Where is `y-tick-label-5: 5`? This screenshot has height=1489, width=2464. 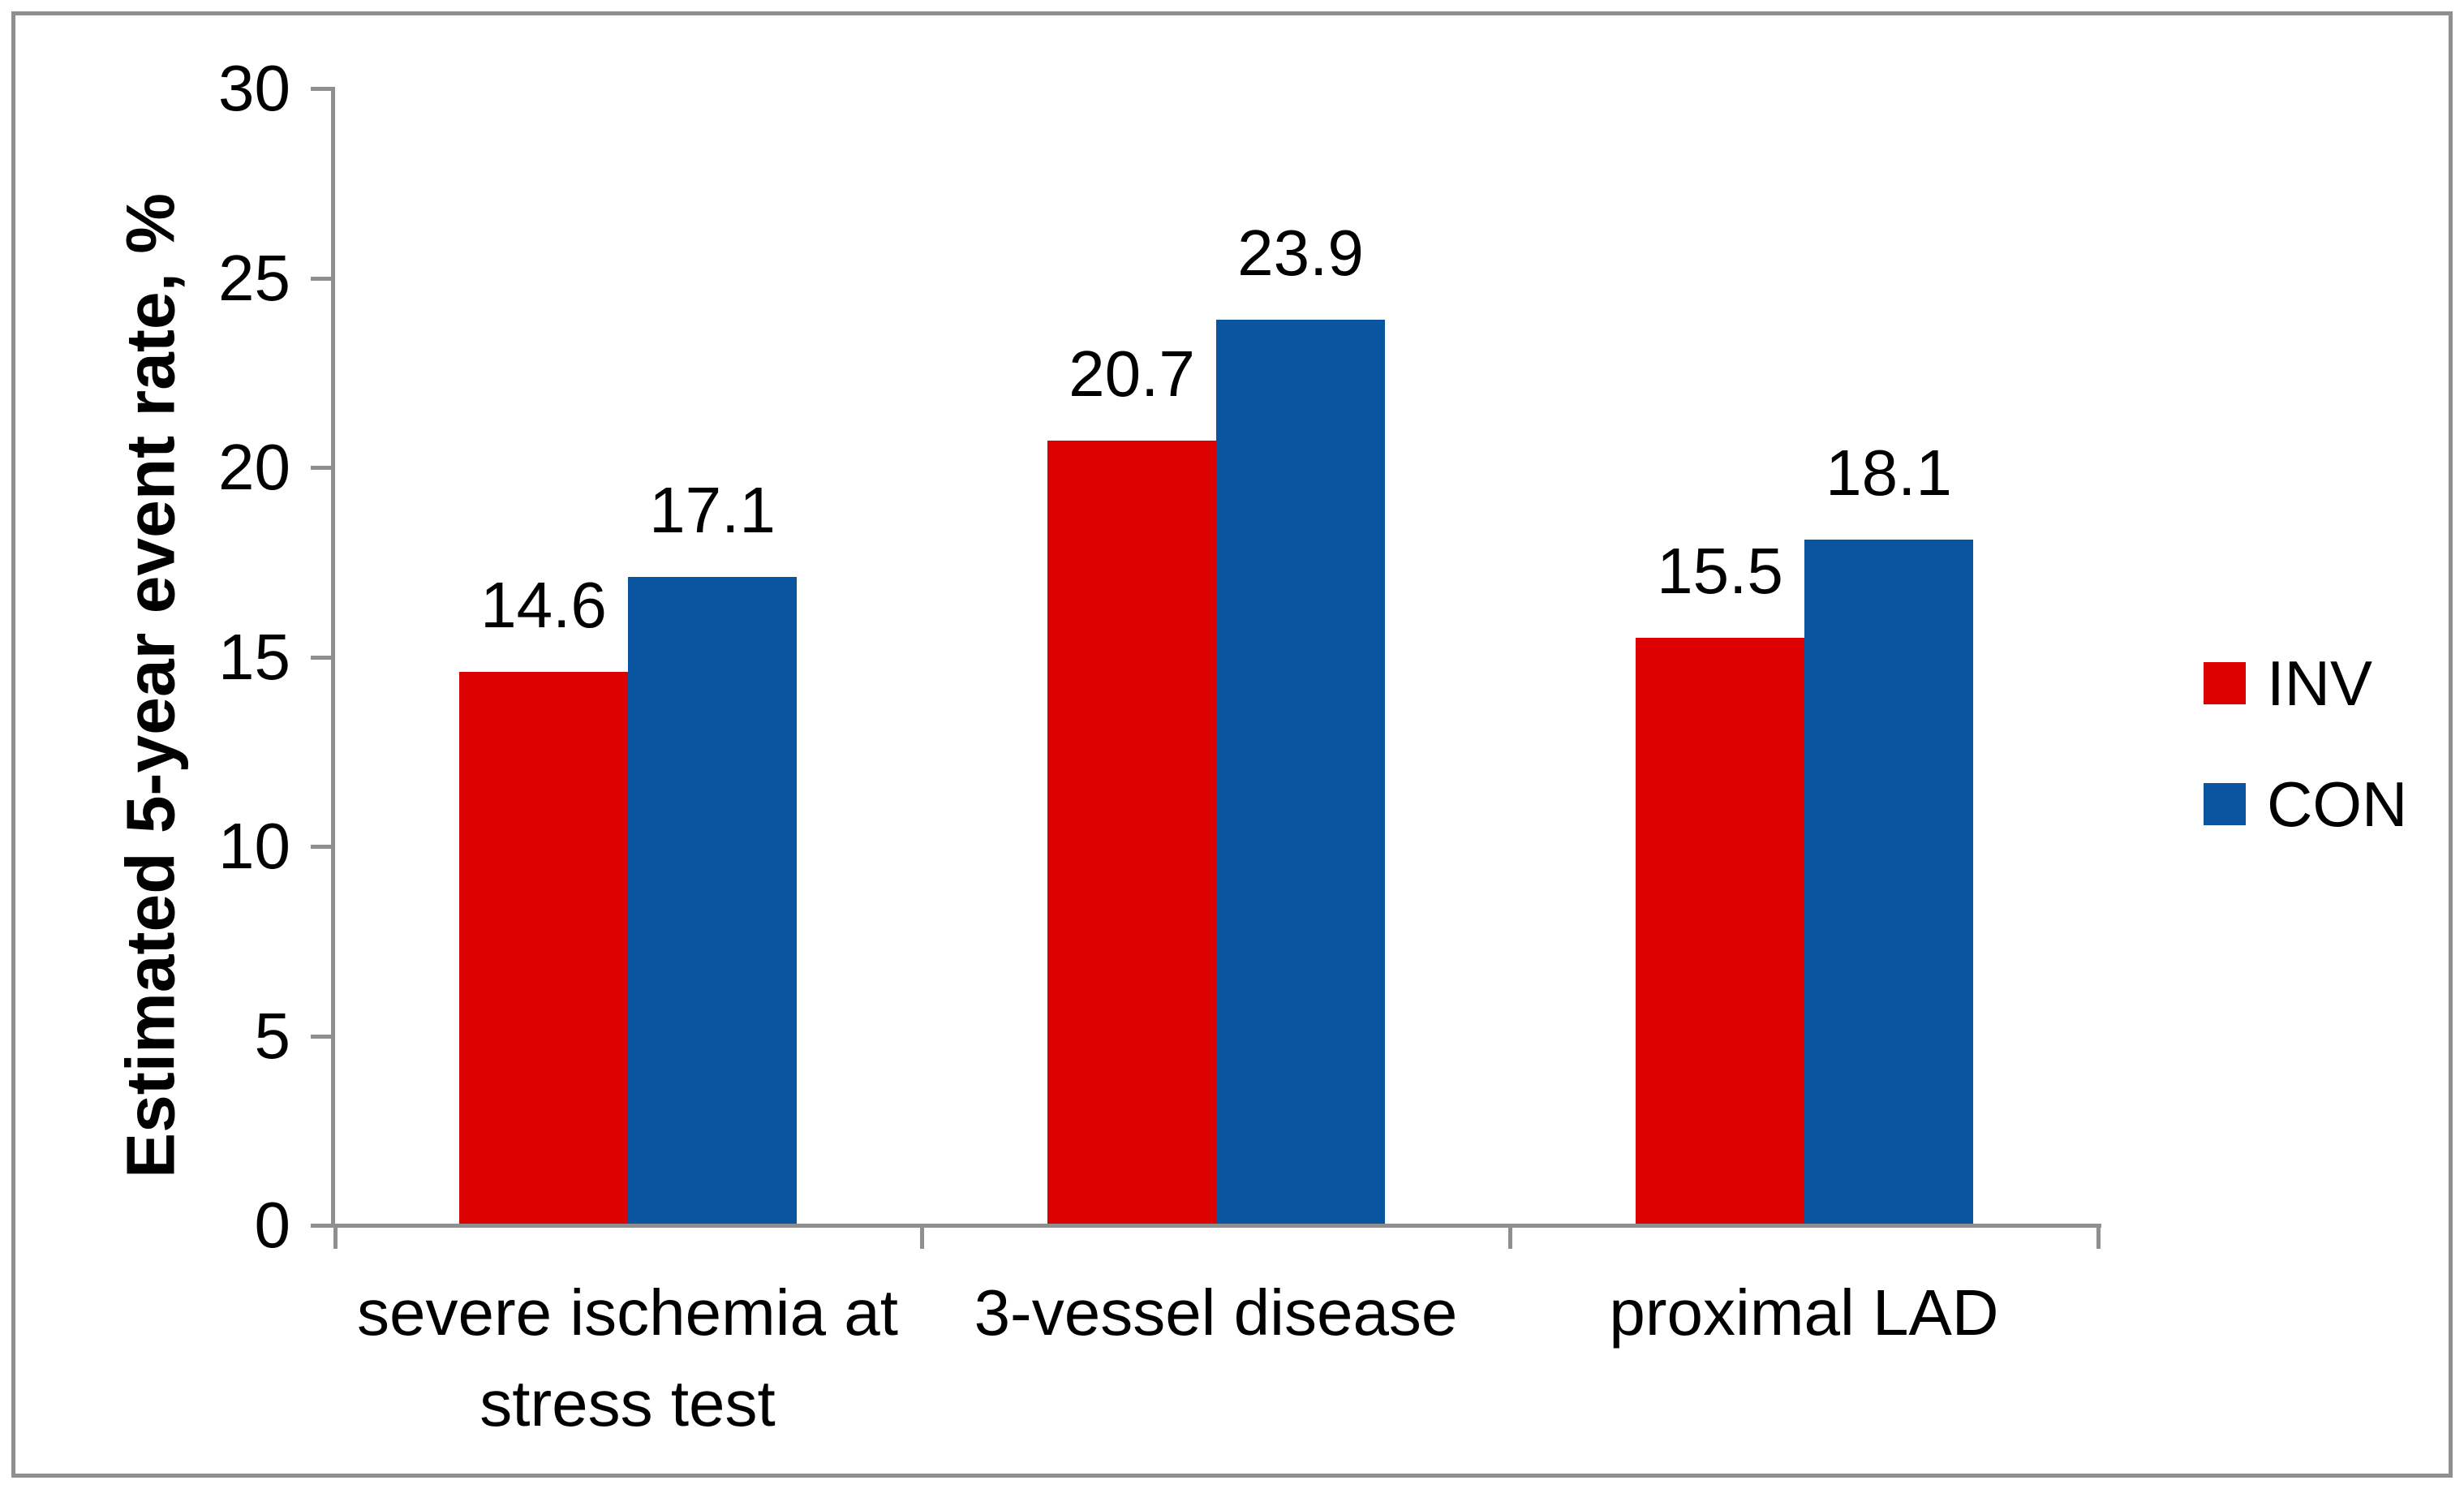
y-tick-label-5: 5 is located at coordinates (272, 1035).